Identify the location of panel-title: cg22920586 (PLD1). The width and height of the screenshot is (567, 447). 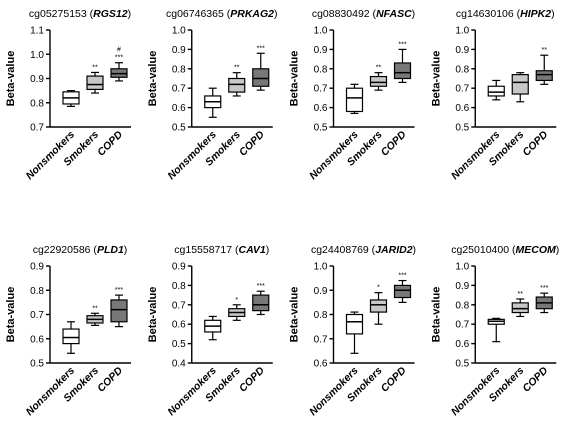
(80, 250).